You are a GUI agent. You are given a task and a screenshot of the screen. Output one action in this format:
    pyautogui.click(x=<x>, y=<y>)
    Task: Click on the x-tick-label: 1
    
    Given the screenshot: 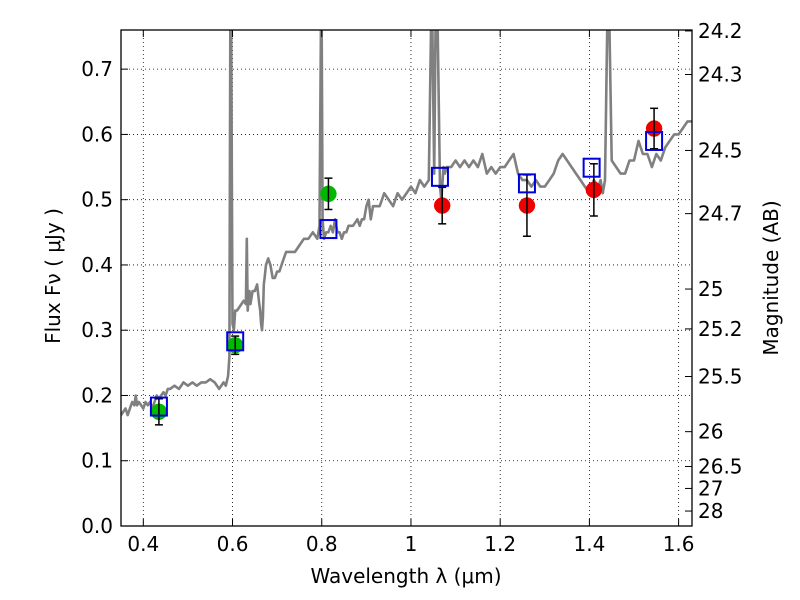 What is the action you would take?
    pyautogui.click(x=411, y=544)
    